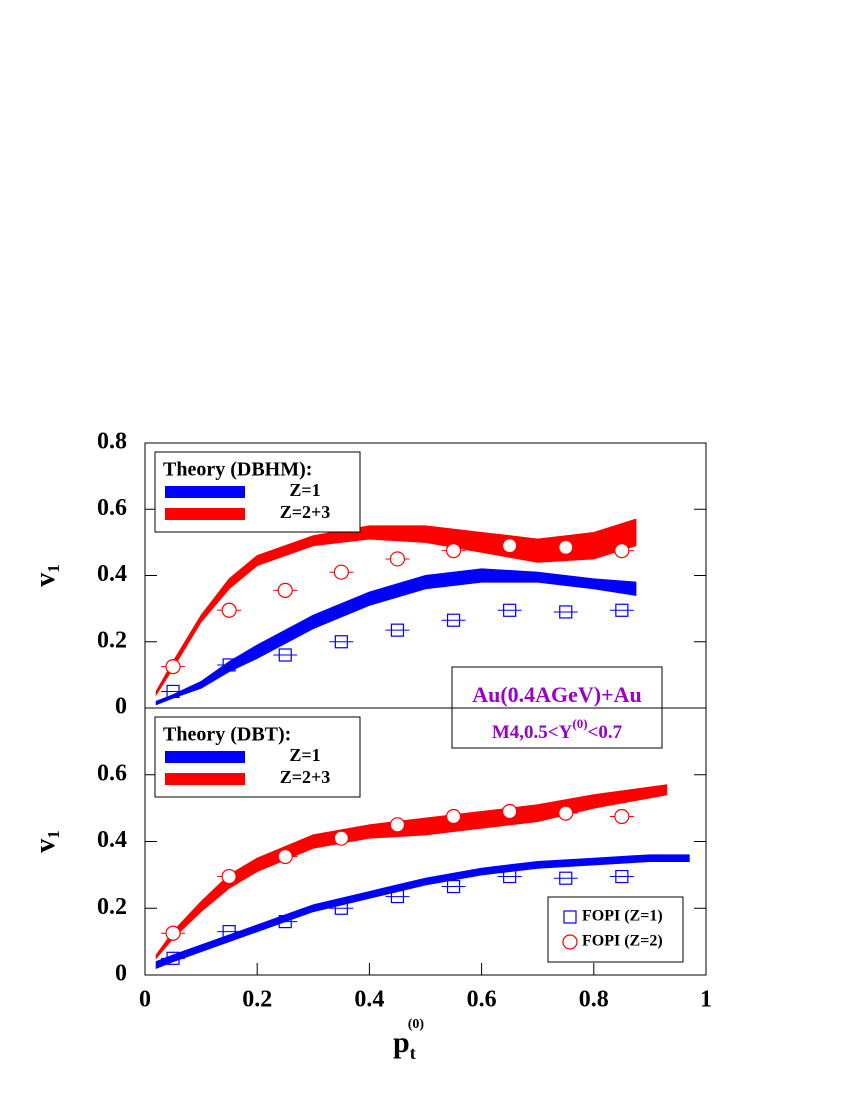 The width and height of the screenshot is (850, 1100). Describe the element at coordinates (369, 1000) in the screenshot. I see `x-tick-label: 0.4` at that location.